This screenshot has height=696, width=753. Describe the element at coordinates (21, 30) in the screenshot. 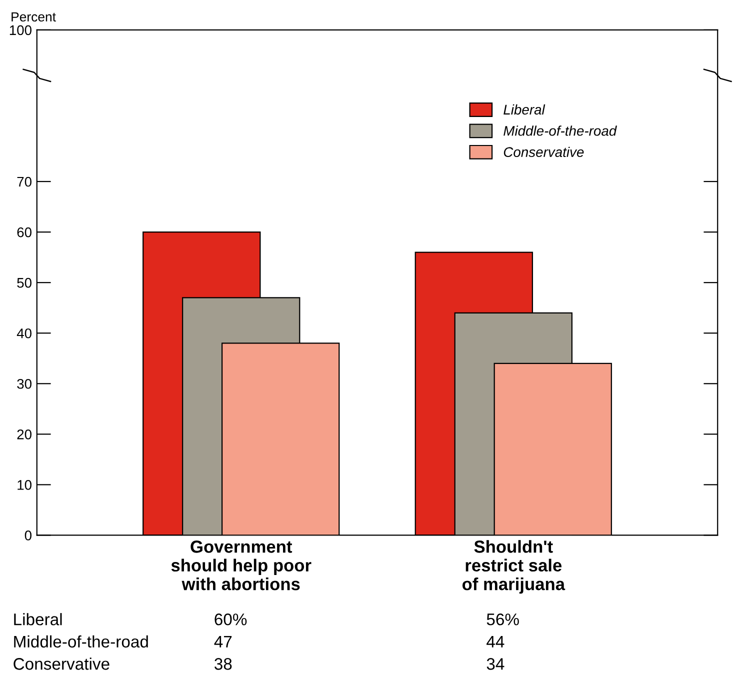

I see `y-tick-label: 100` at that location.